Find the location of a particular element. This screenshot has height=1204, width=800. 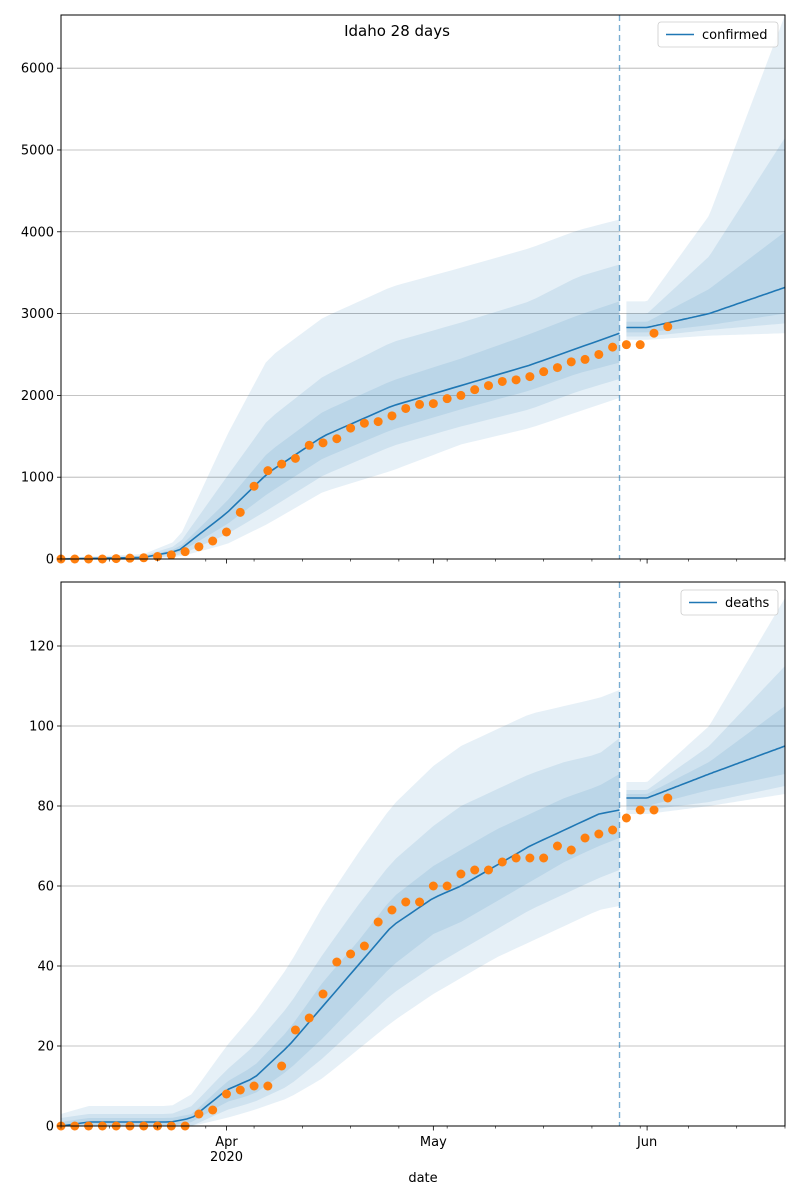

y-tick-label: 60 is located at coordinates (45, 887).